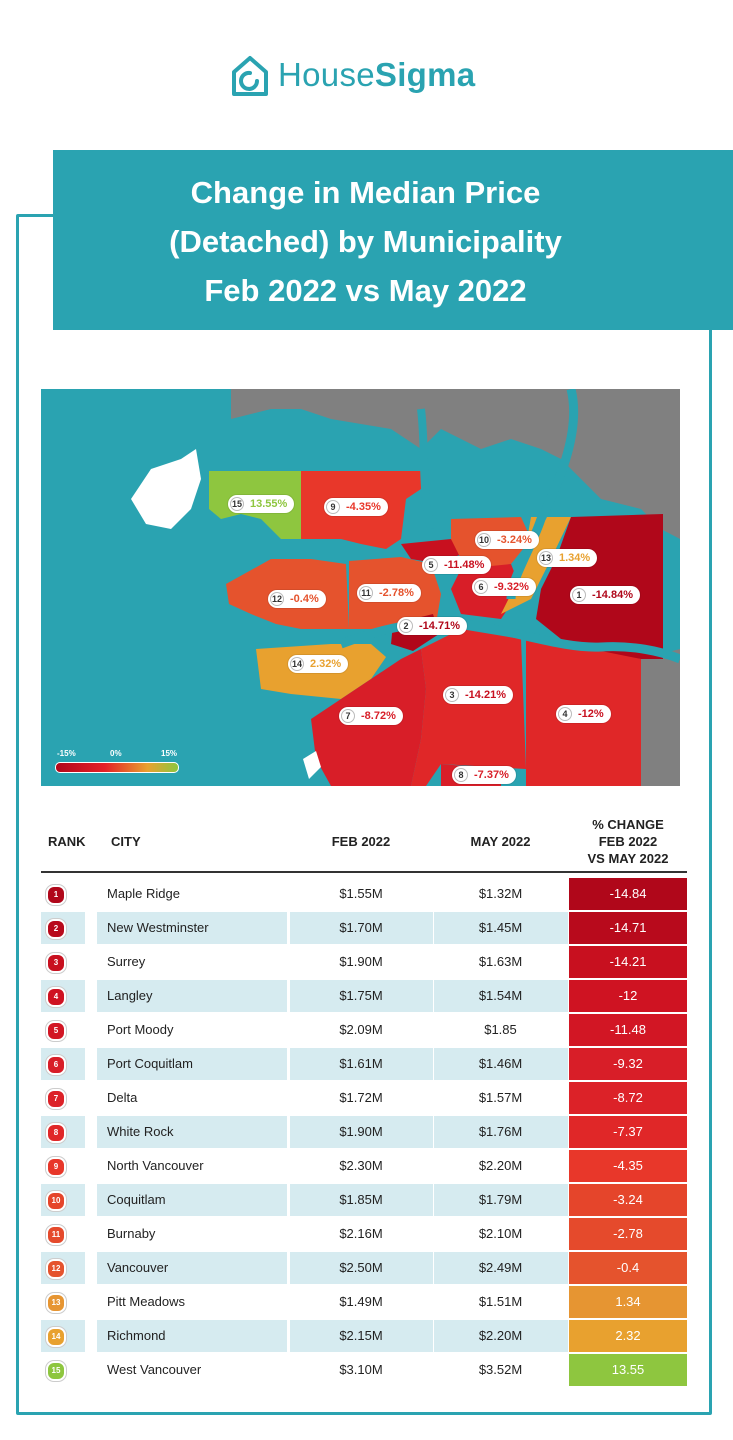  I want to click on logo-wordmark: HouseSigma, so click(376, 75).